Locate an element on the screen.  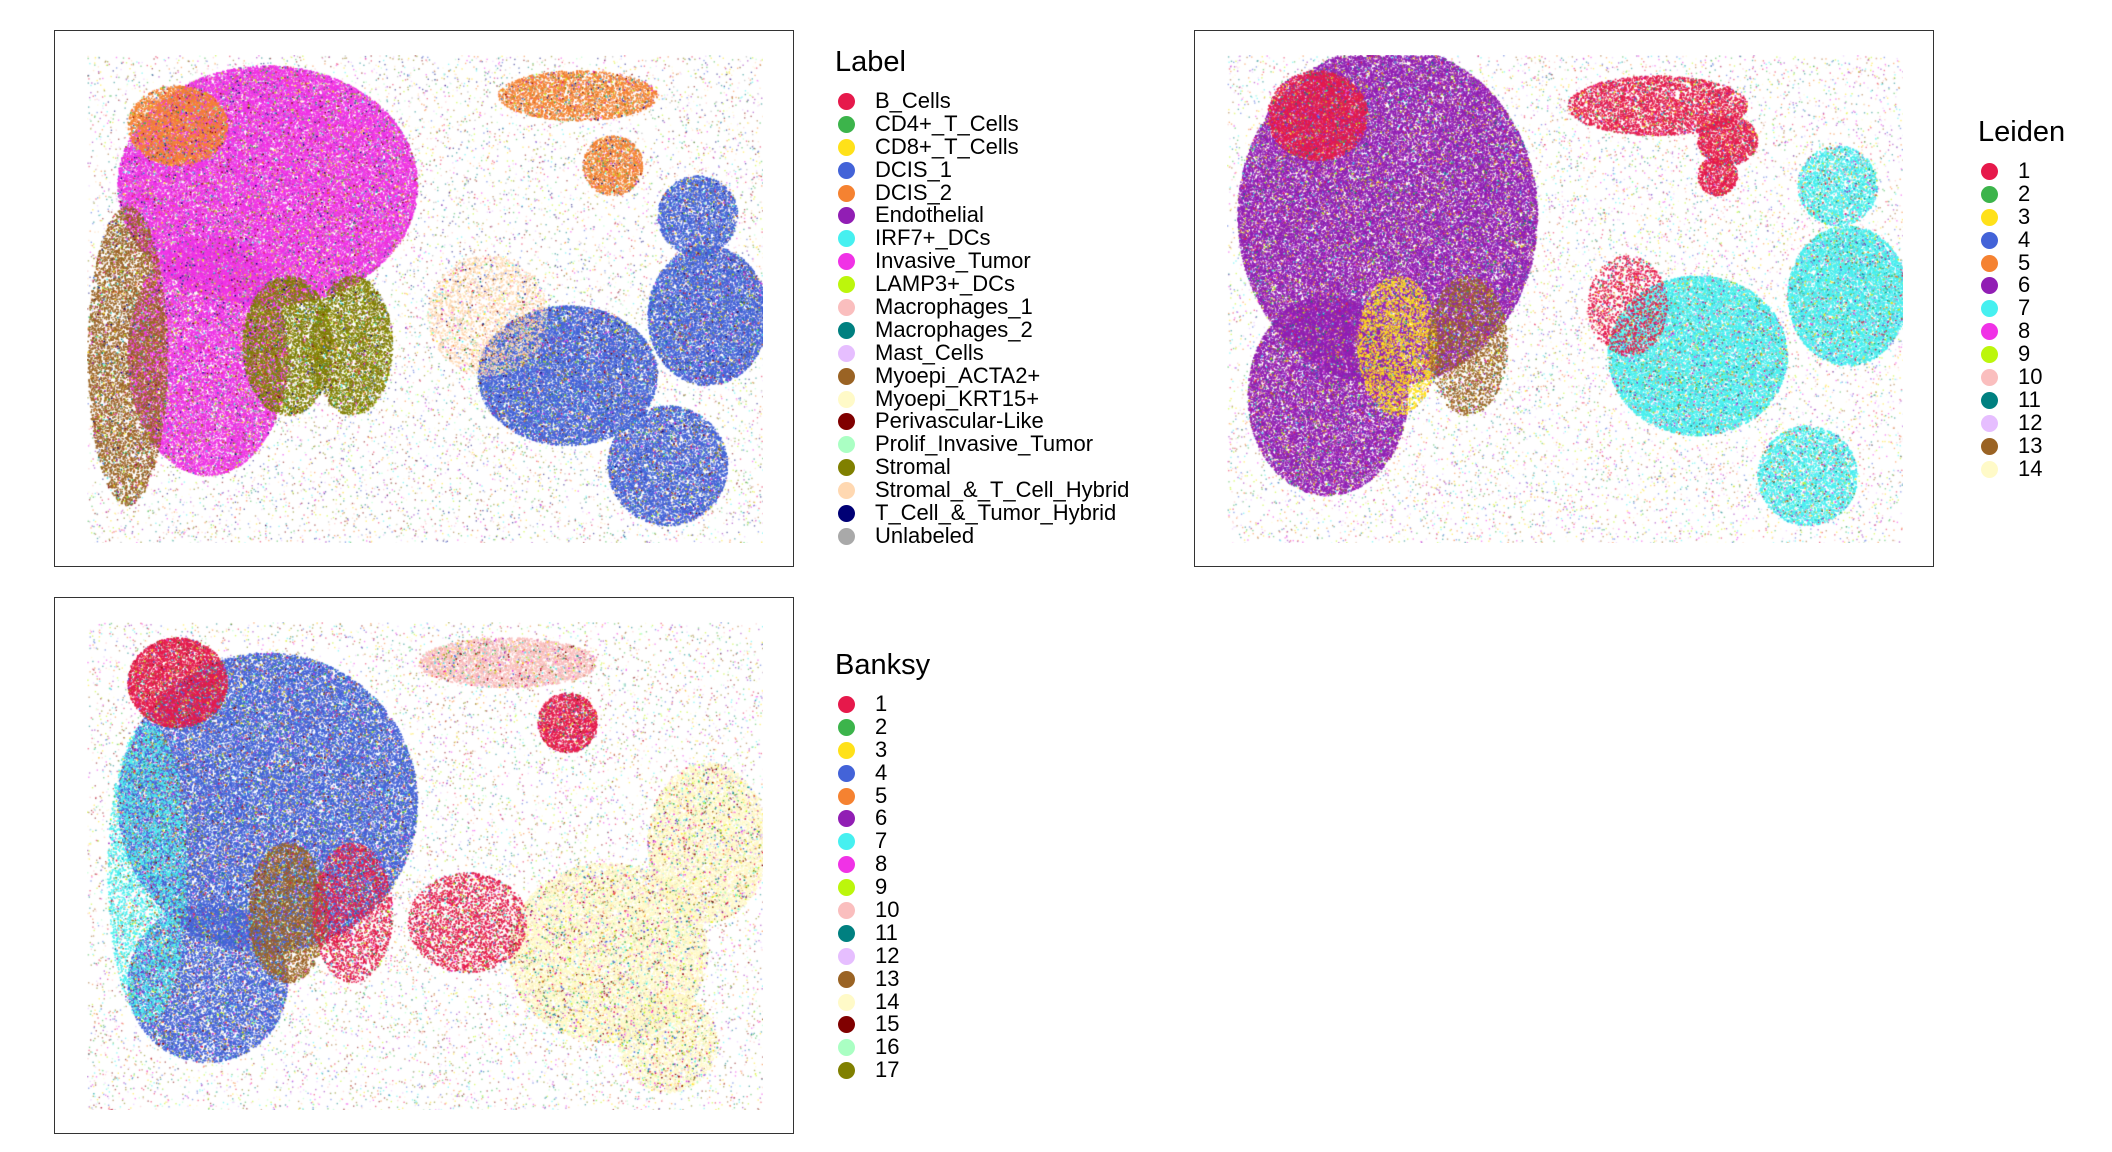
legend-item: 1 is located at coordinates (2021, 171).